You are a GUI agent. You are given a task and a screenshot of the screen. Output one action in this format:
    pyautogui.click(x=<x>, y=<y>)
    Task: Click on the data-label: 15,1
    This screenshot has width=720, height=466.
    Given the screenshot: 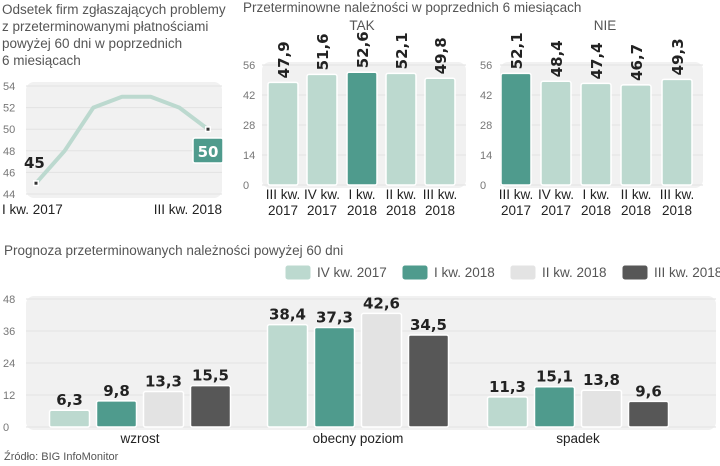 What is the action you would take?
    pyautogui.click(x=554, y=377)
    